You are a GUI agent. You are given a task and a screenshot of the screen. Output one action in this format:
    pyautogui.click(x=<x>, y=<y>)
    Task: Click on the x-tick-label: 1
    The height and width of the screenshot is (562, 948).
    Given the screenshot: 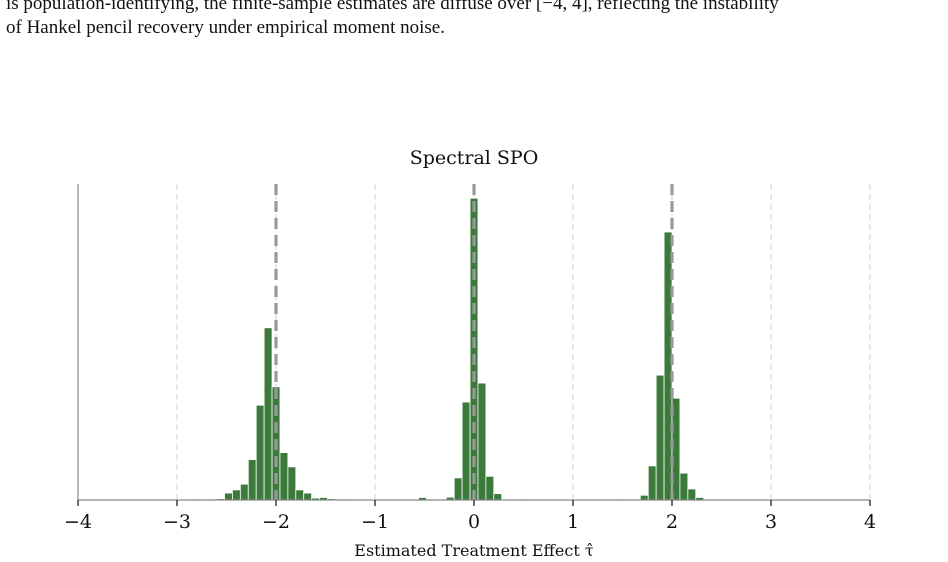 What is the action you would take?
    pyautogui.click(x=573, y=522)
    